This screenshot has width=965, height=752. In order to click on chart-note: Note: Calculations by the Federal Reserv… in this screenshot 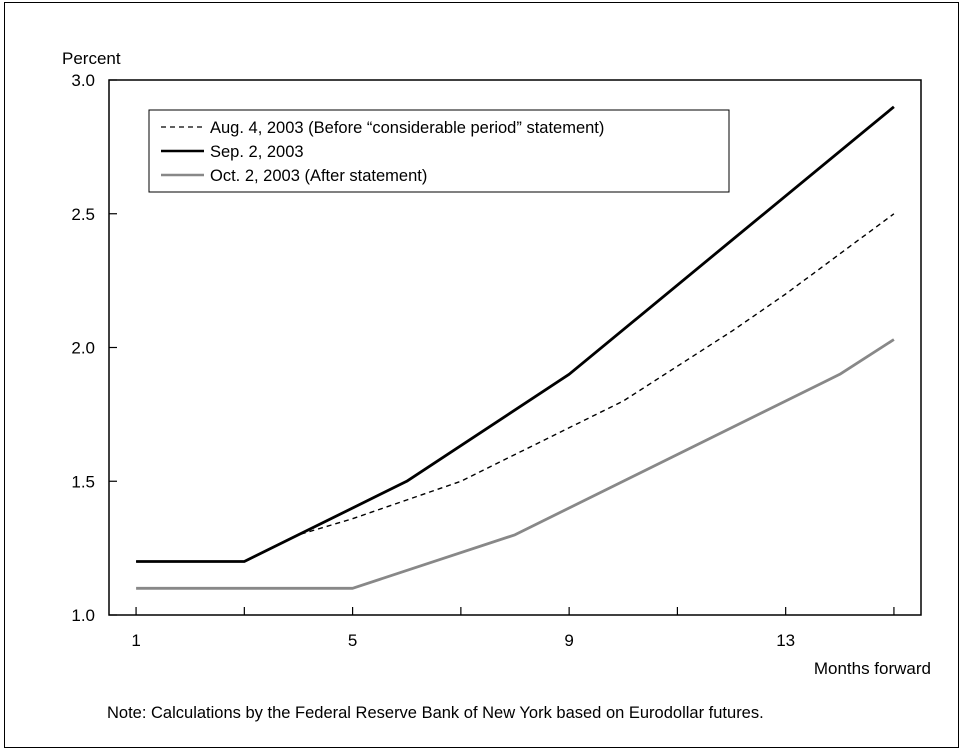, I will do `click(435, 713)`.